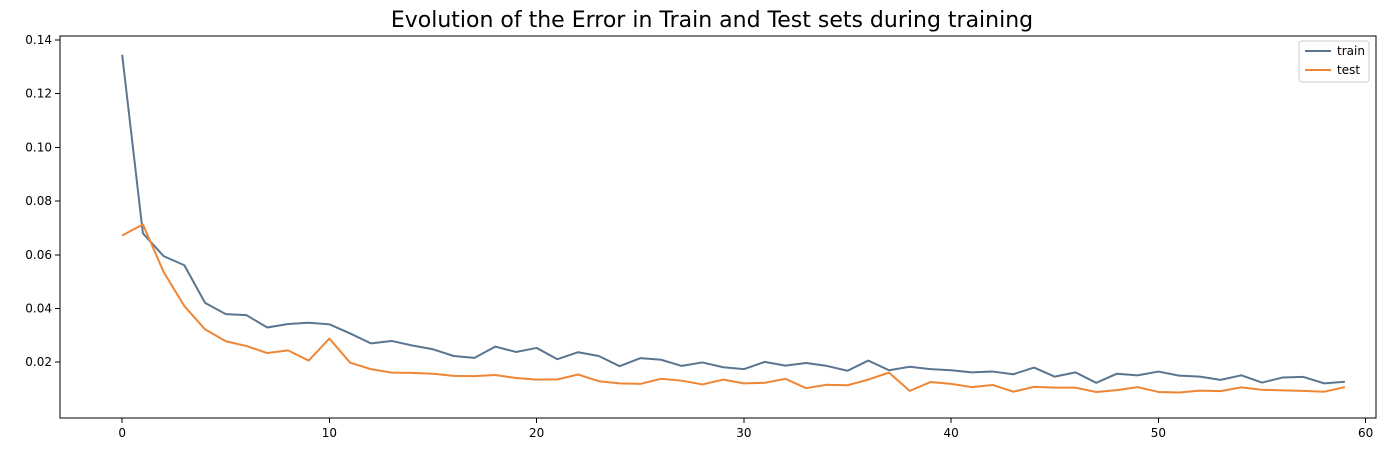 The height and width of the screenshot is (453, 1400). What do you see at coordinates (122, 433) in the screenshot?
I see `x-tick-label: 0` at bounding box center [122, 433].